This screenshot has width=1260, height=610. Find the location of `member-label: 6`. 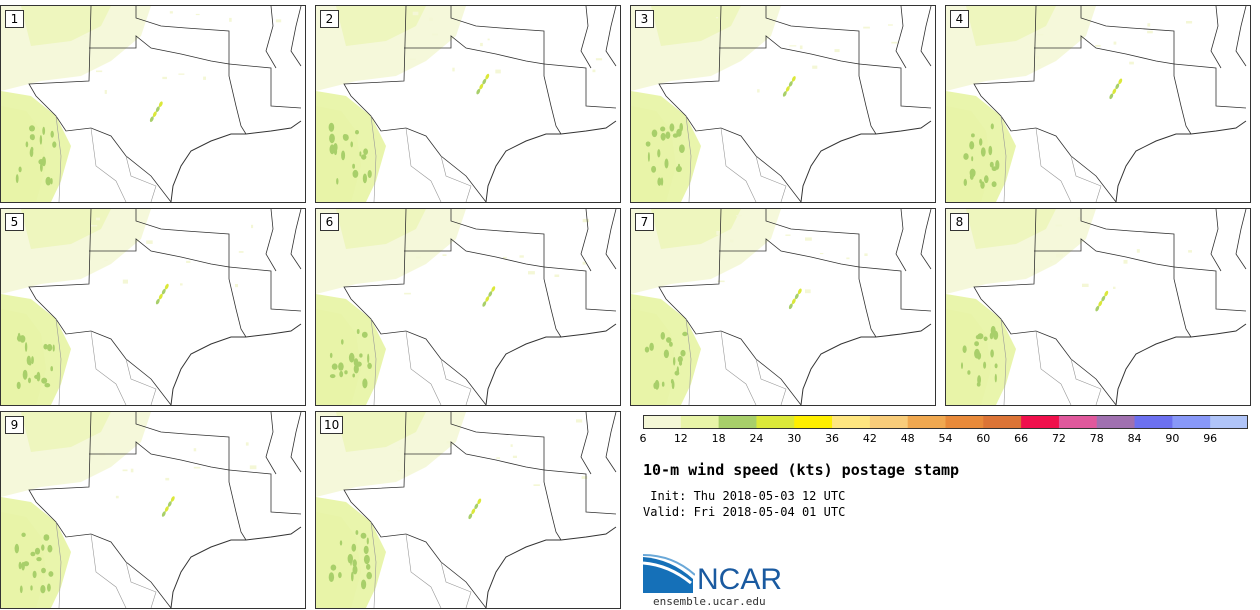

member-label: 6 is located at coordinates (329, 222).